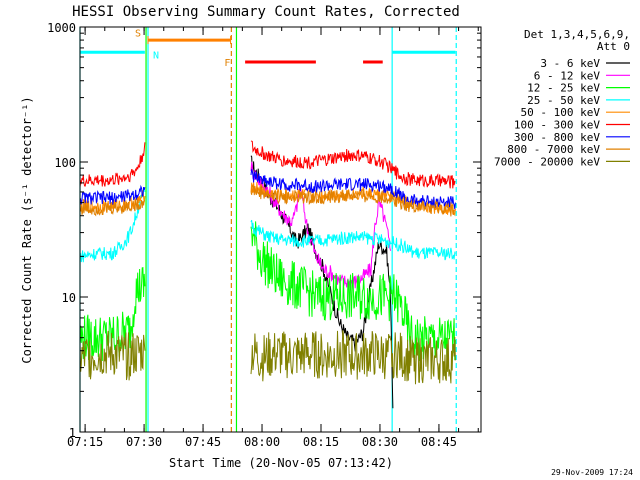  What do you see at coordinates (65, 163) in the screenshot?
I see `y-tick-label: 100` at bounding box center [65, 163].